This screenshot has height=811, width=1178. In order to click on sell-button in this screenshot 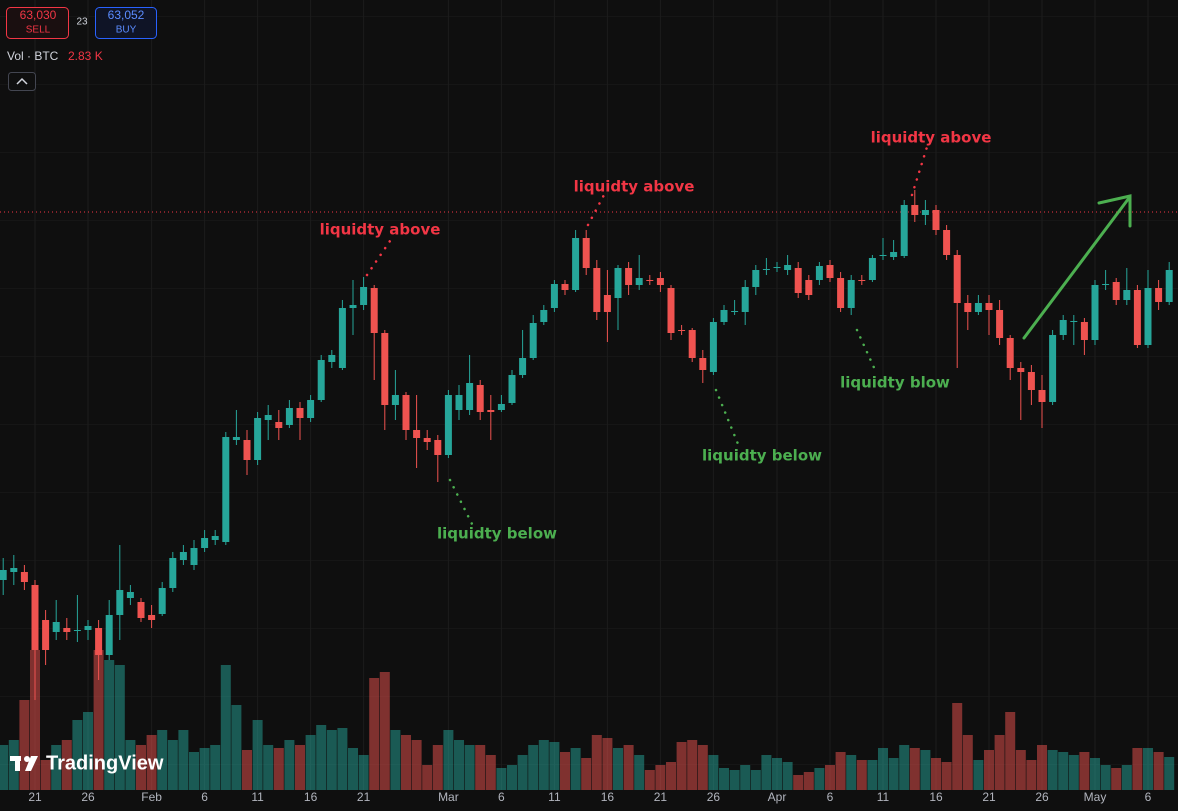, I will do `click(37, 23)`.